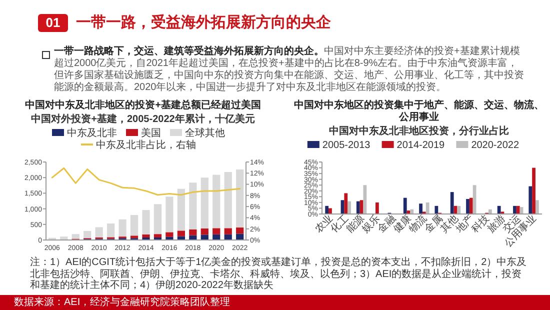  What do you see at coordinates (346, 145) in the screenshot?
I see `legend-label: 2005-2013` at bounding box center [346, 145].